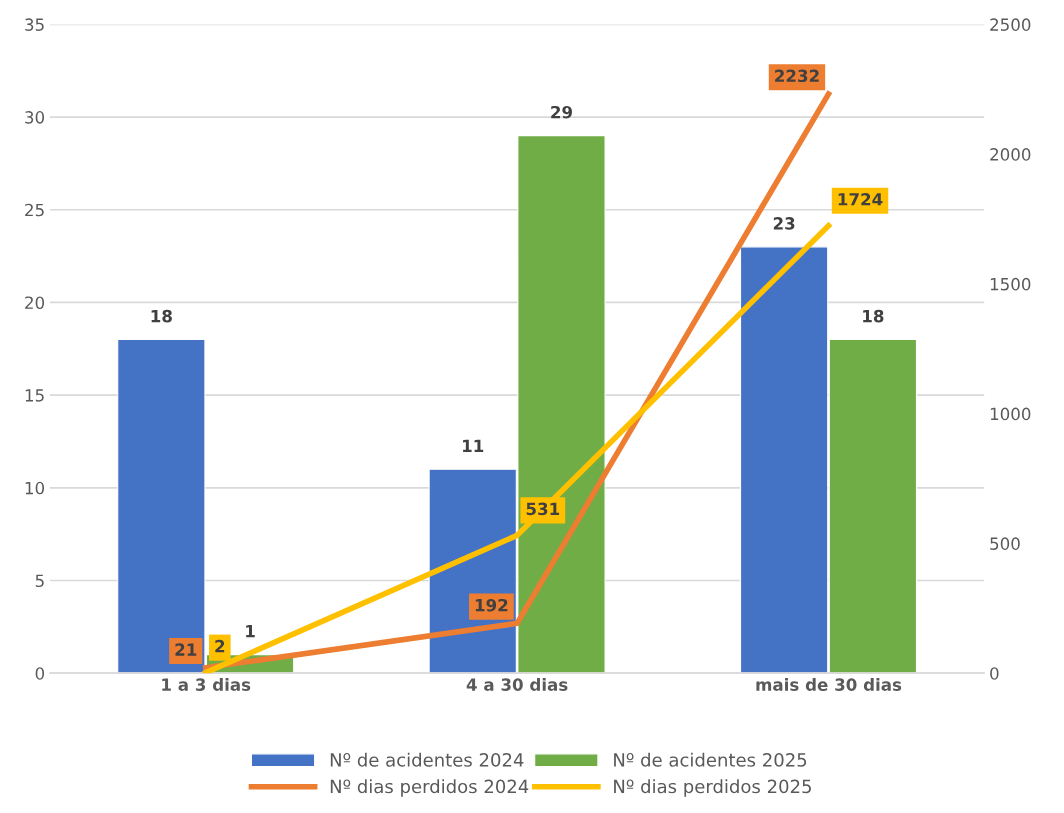  Describe the element at coordinates (34, 210) in the screenshot. I see `y-tick-label: 25` at that location.